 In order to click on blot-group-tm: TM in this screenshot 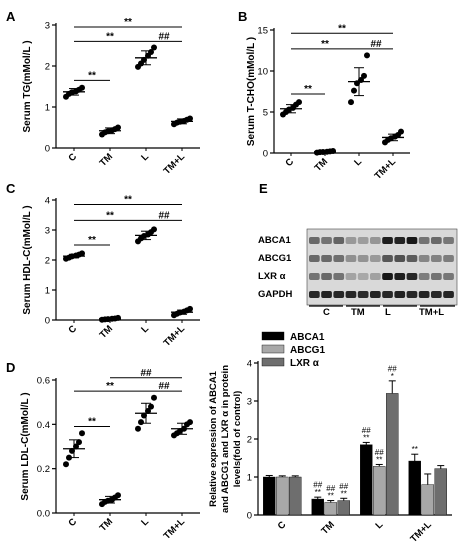, I will do `click(358, 312)`.